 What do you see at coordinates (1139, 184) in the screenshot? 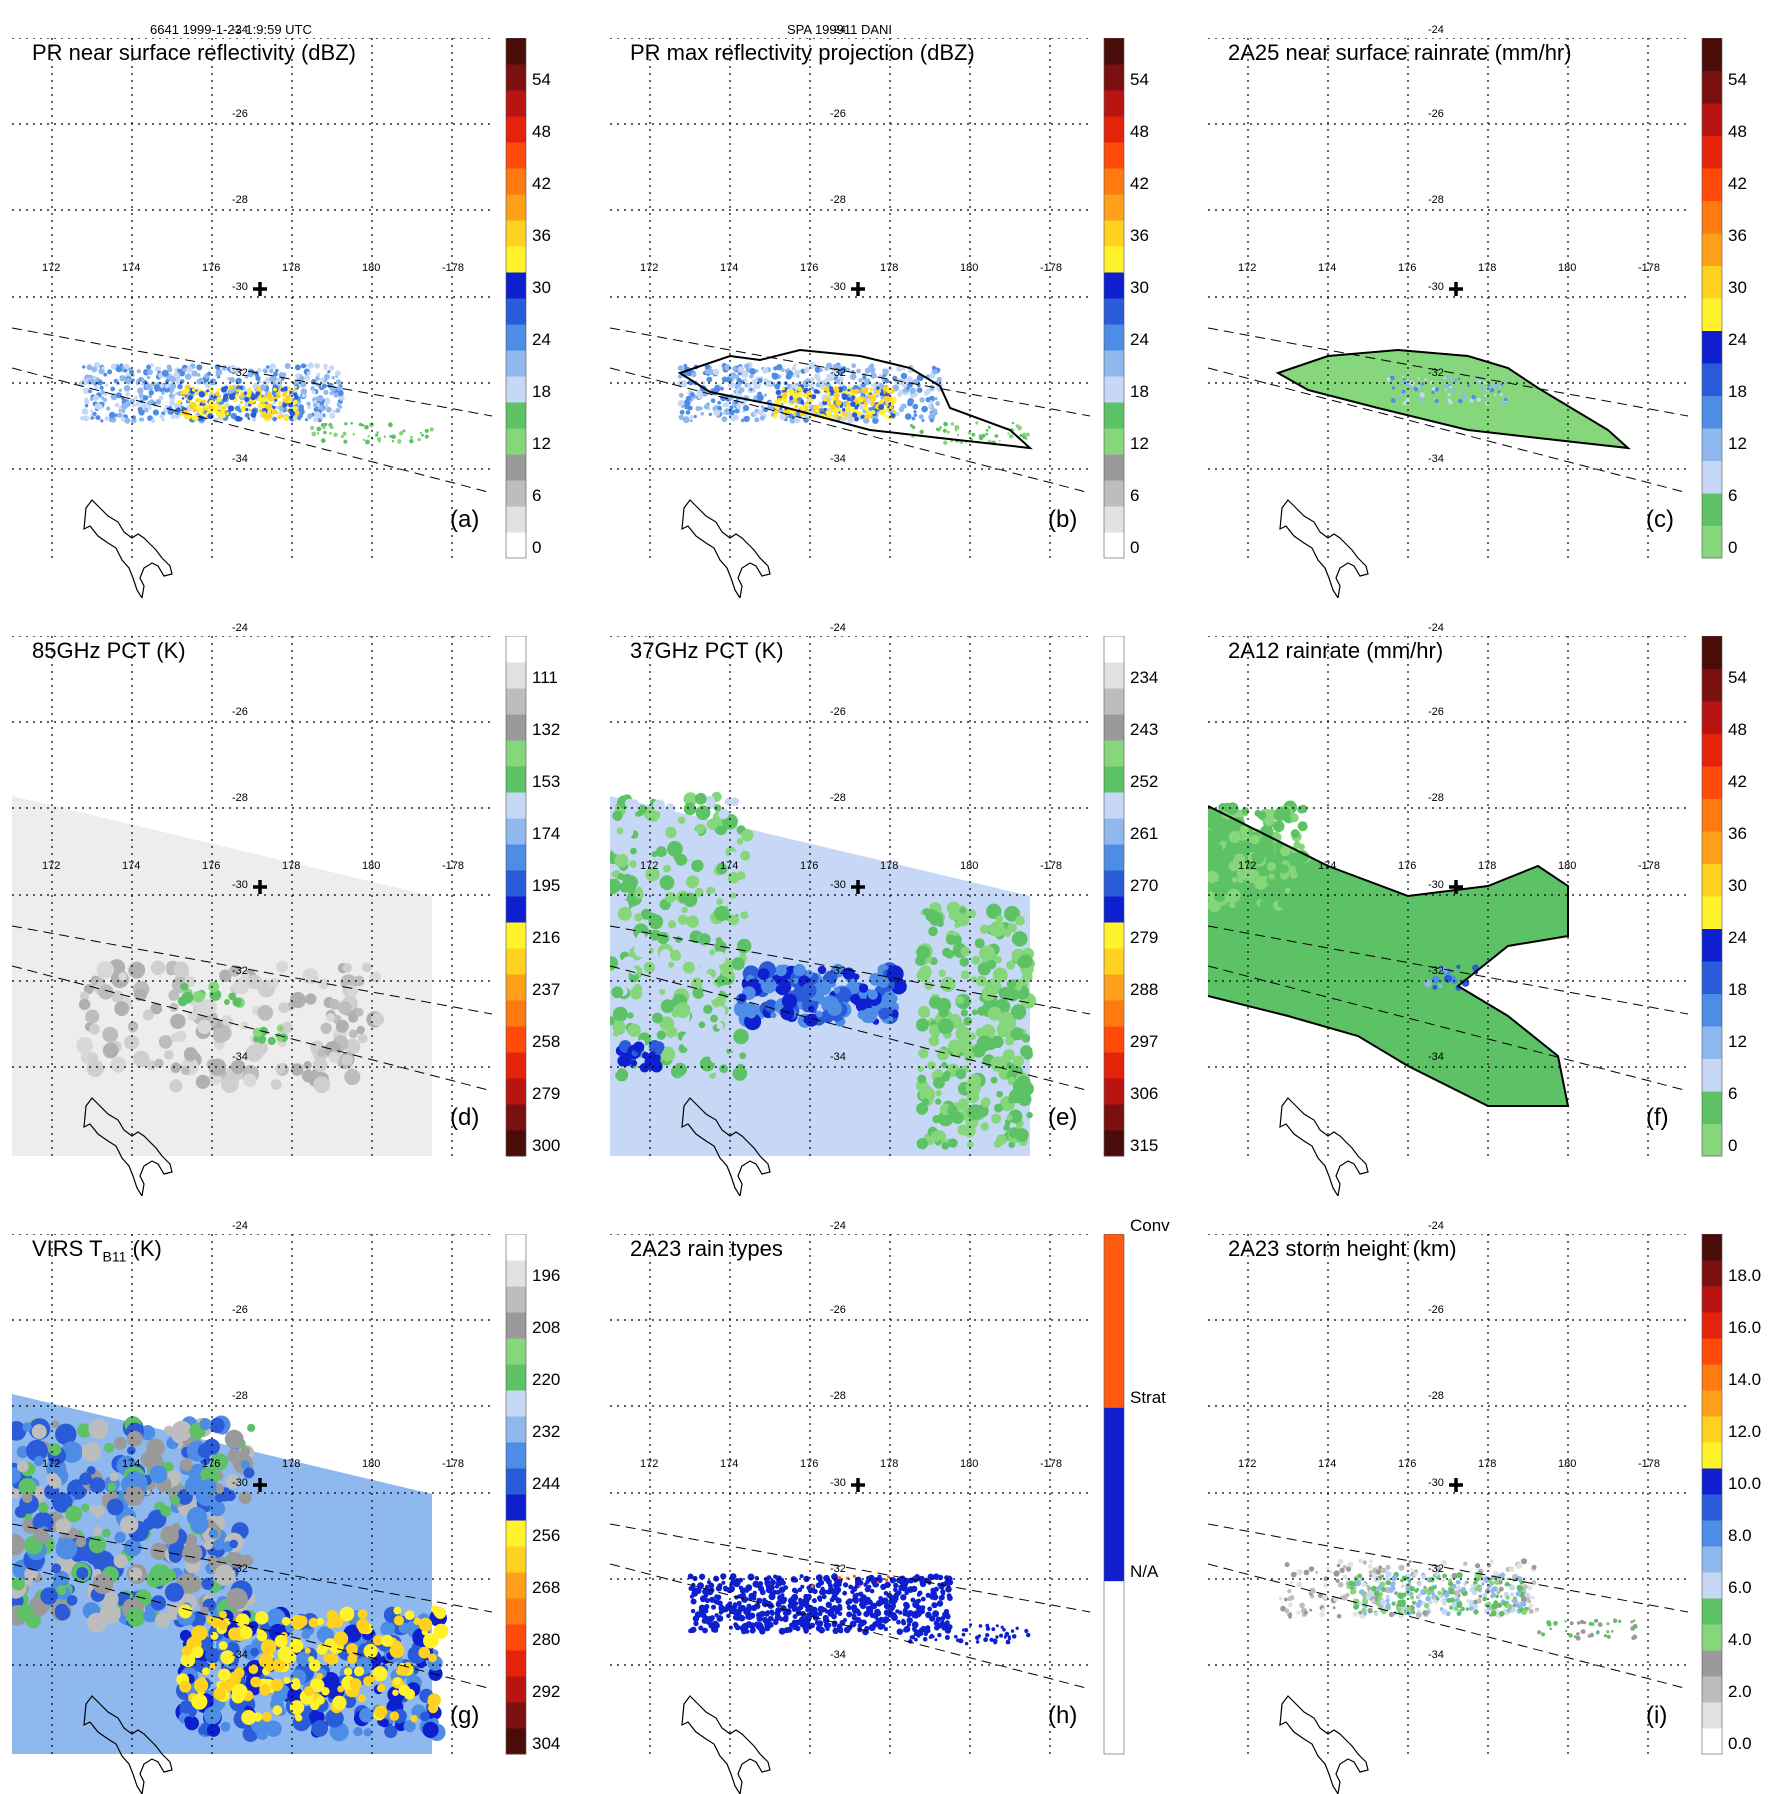
I see `colorbar-tick-label: 42` at bounding box center [1139, 184].